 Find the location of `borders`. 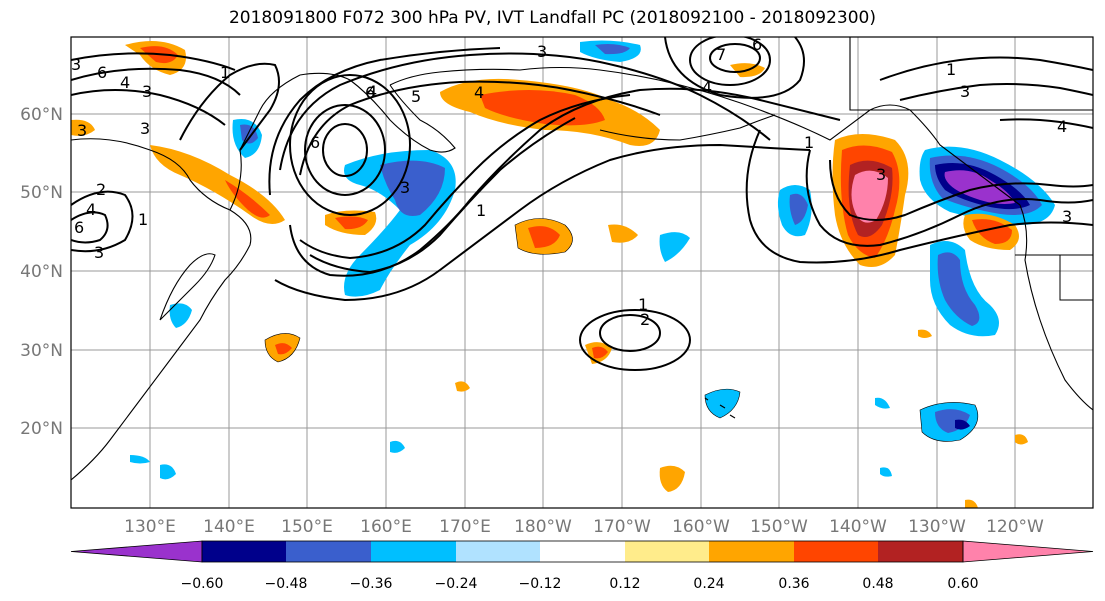

borders is located at coordinates (1054, 277).